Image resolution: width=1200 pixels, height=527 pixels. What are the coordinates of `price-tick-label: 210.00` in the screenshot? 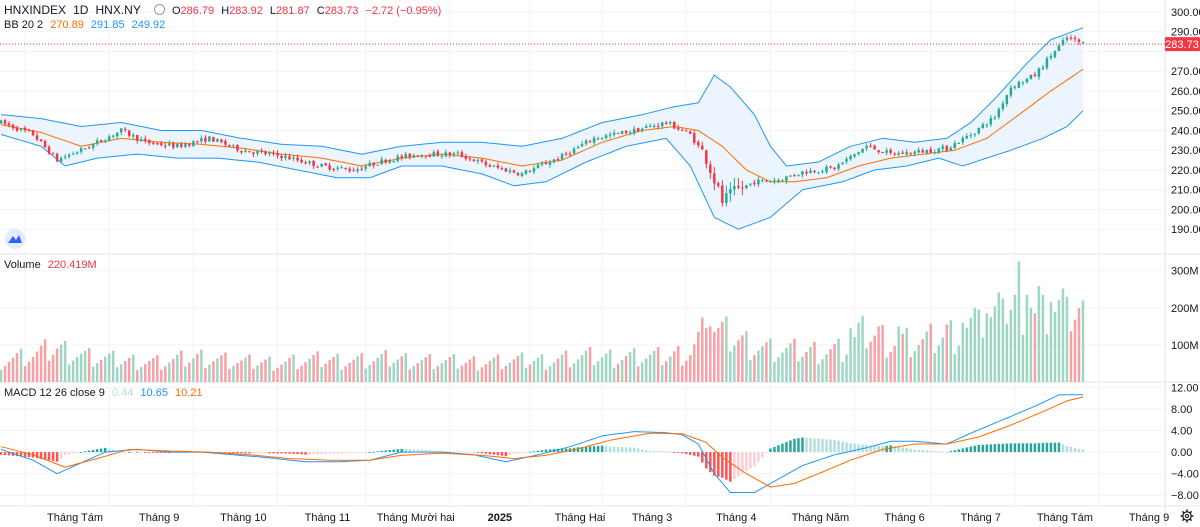 It's located at (1185, 191).